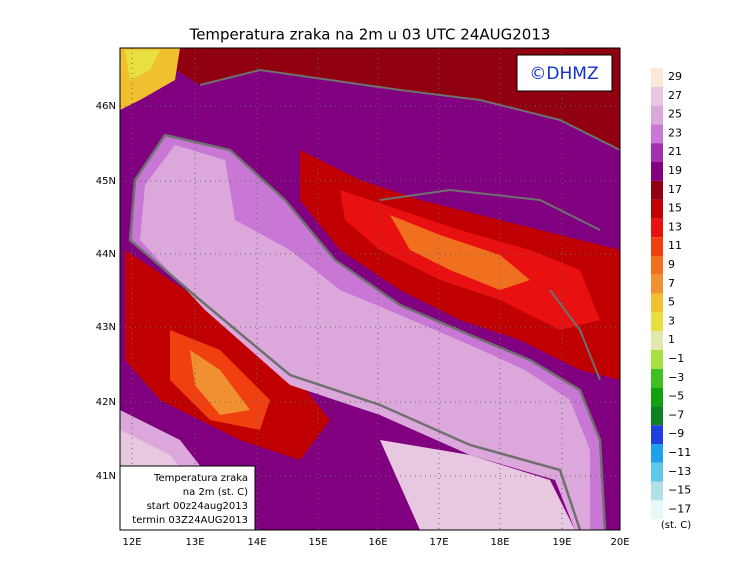 This screenshot has width=740, height=586. I want to click on x-label: 15E, so click(317, 542).